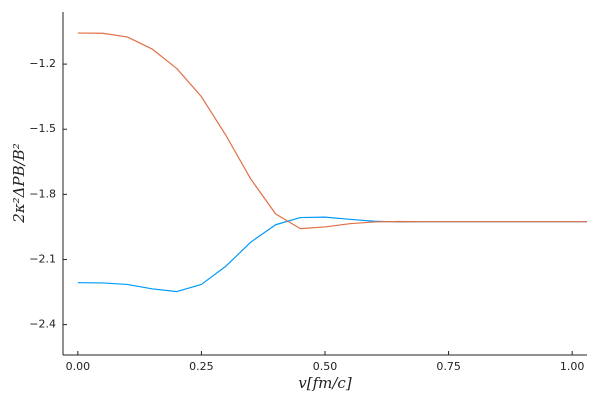 This screenshot has width=600, height=400. I want to click on x-axis-title: v[fm/c], so click(325, 383).